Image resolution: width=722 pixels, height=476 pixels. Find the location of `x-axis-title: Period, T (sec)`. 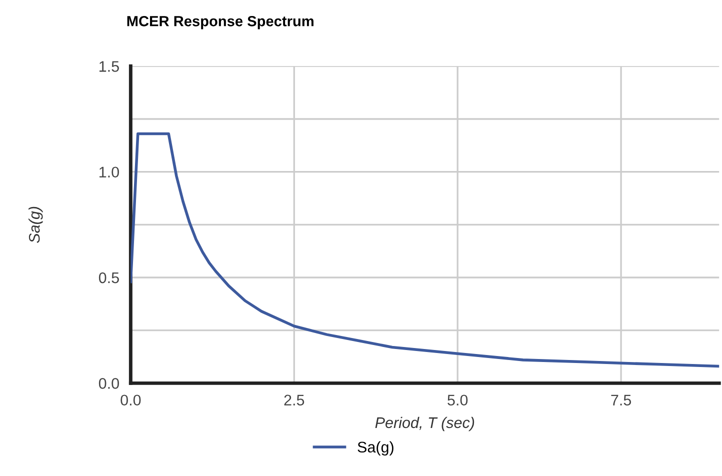

x-axis-title: Period, T (sec) is located at coordinates (424, 424).